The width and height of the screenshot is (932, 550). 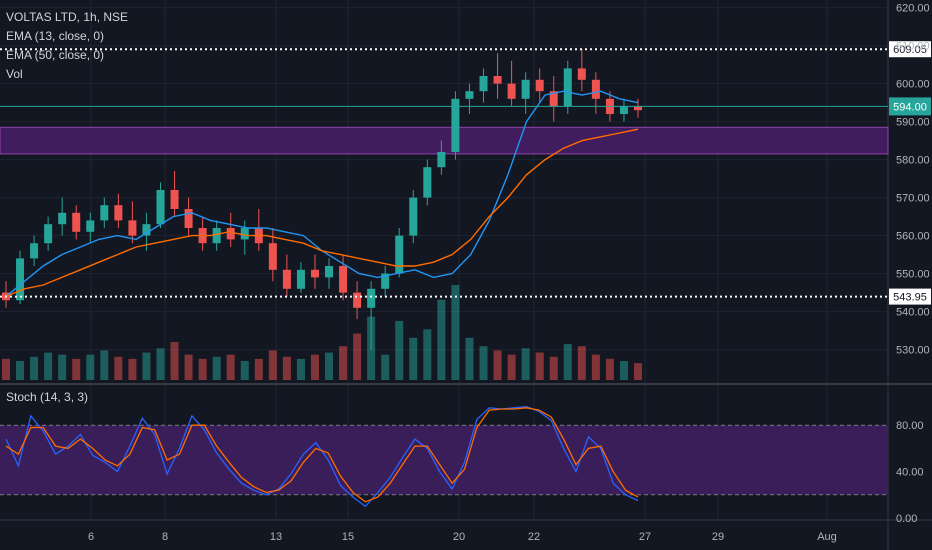 What do you see at coordinates (910, 426) in the screenshot?
I see `stoch-tick-label: 80.00` at bounding box center [910, 426].